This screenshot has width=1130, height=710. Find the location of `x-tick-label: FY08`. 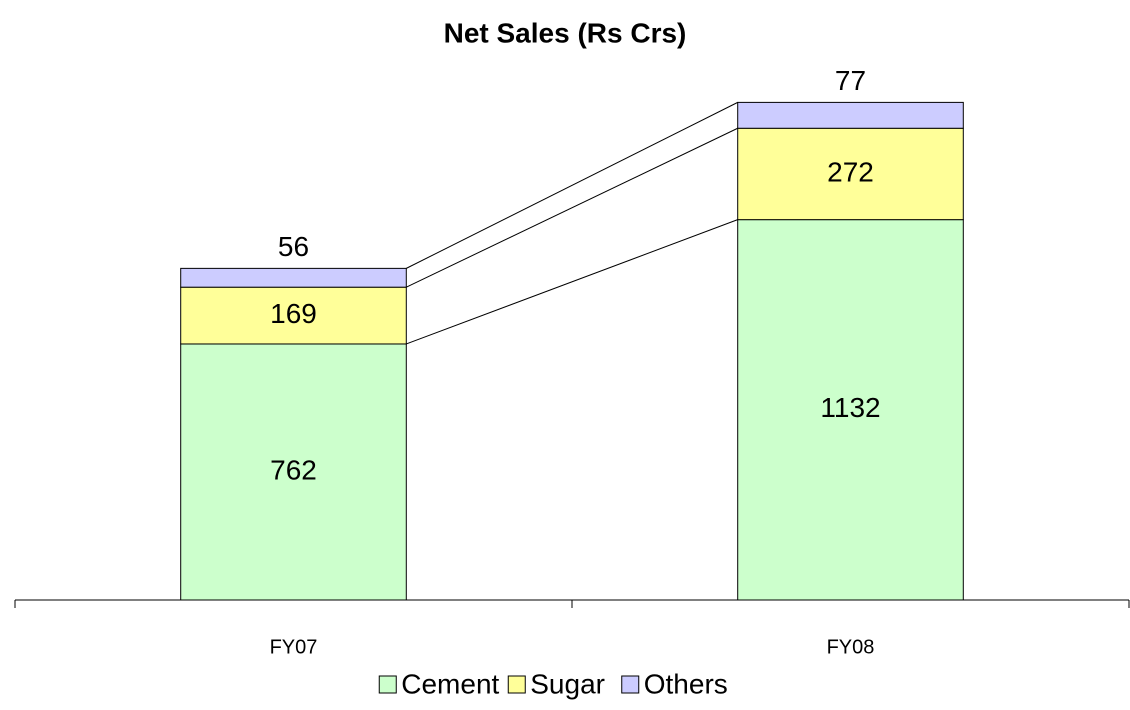

x-tick-label: FY08 is located at coordinates (851, 647).